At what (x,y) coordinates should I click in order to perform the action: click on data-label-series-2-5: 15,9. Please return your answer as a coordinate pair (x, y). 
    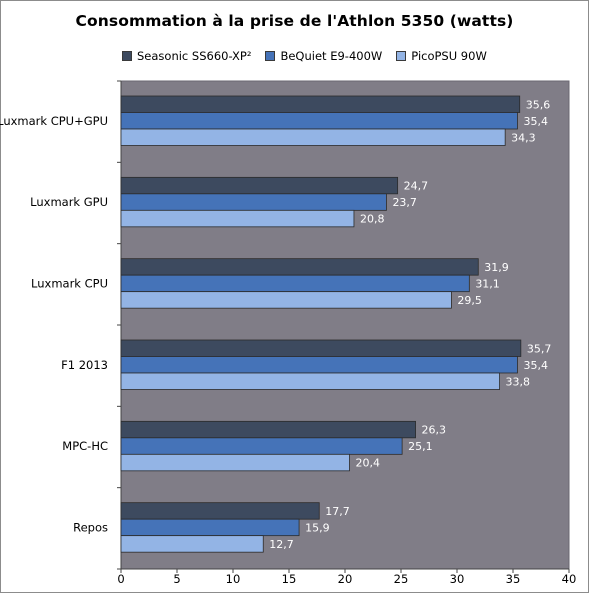
    Looking at the image, I should click on (317, 527).